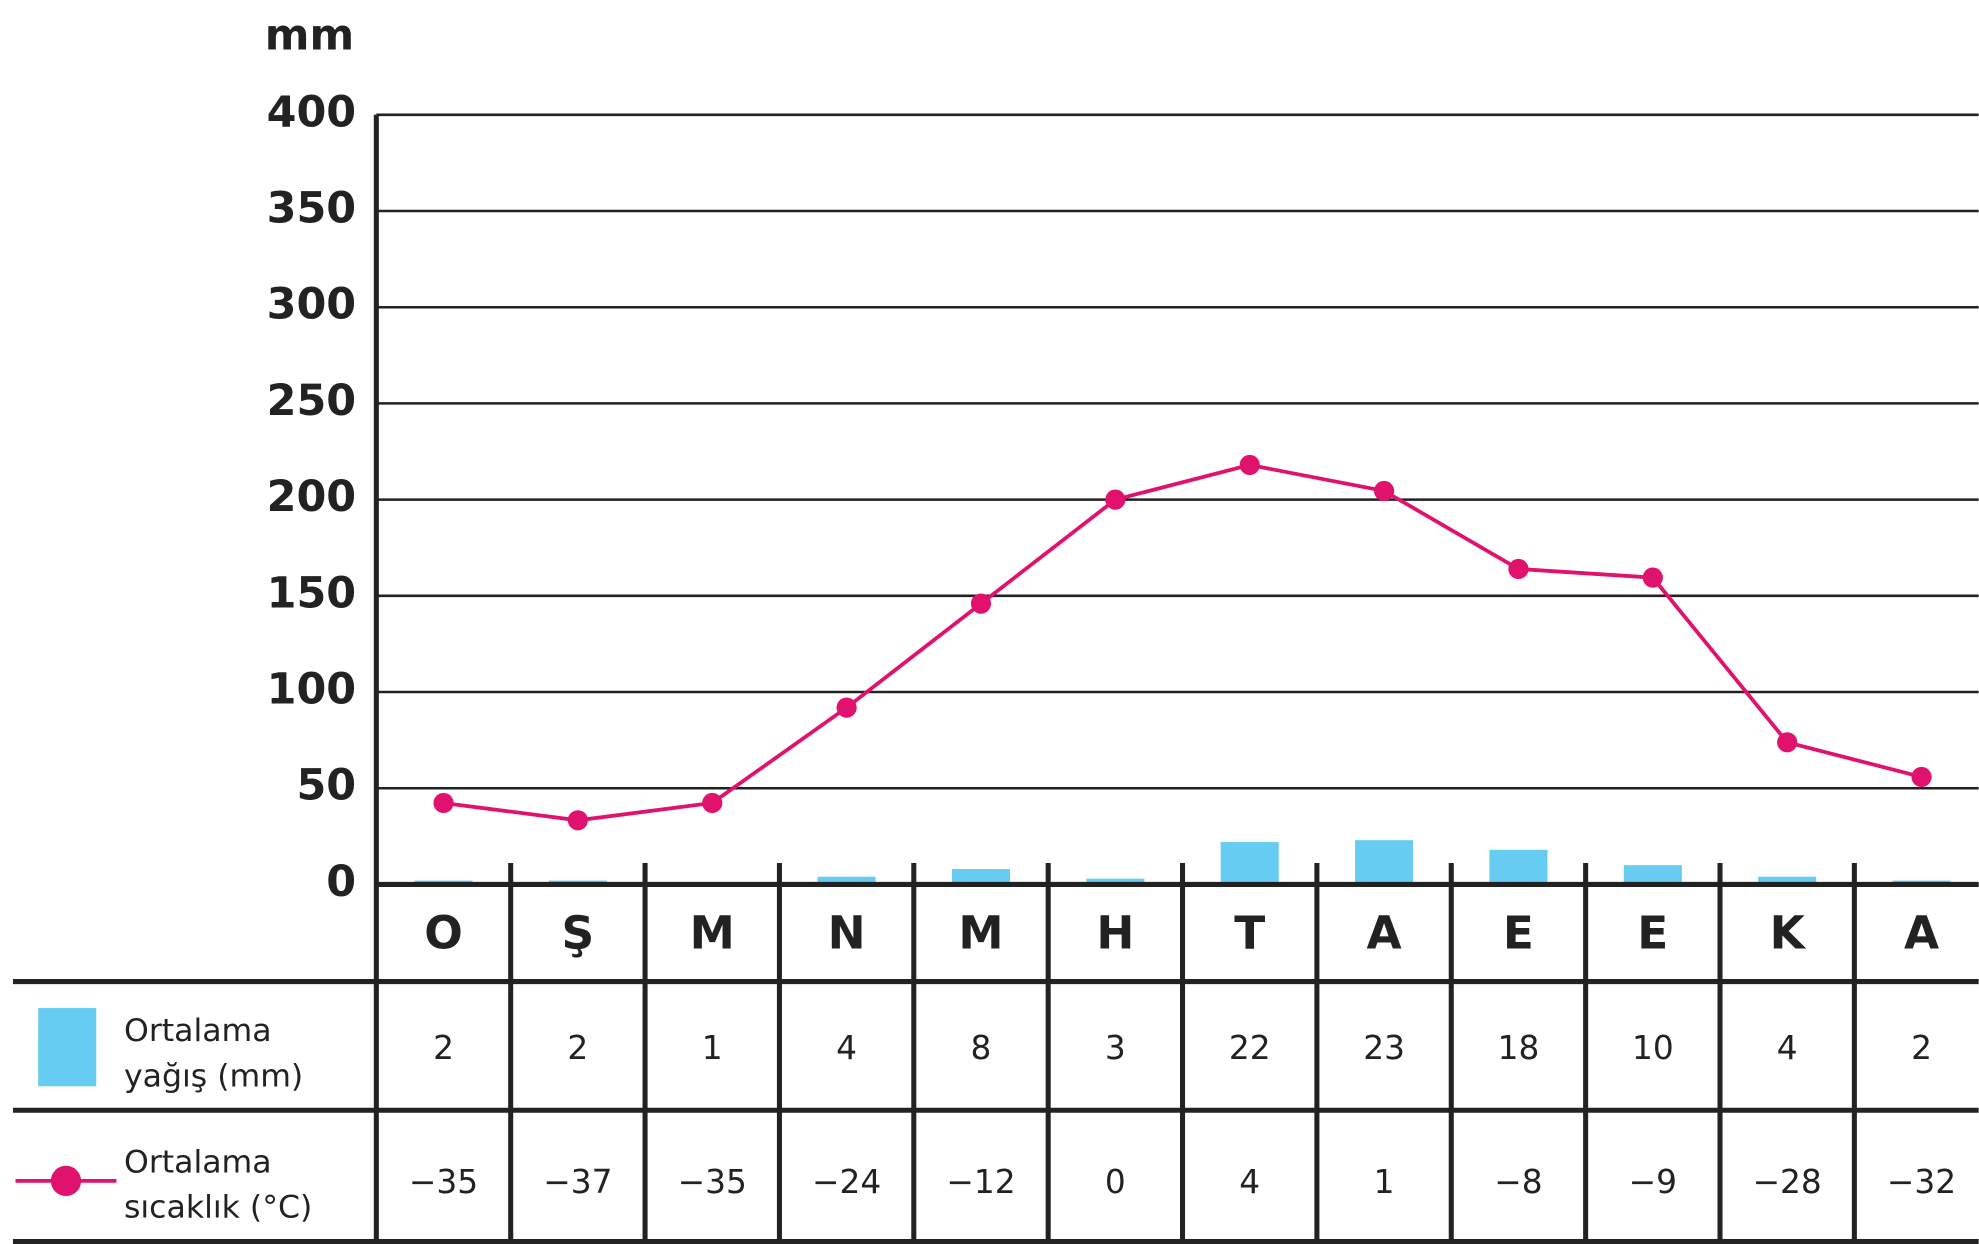 This screenshot has width=1979, height=1244. I want to click on x-tick-label: Ş, so click(578, 933).